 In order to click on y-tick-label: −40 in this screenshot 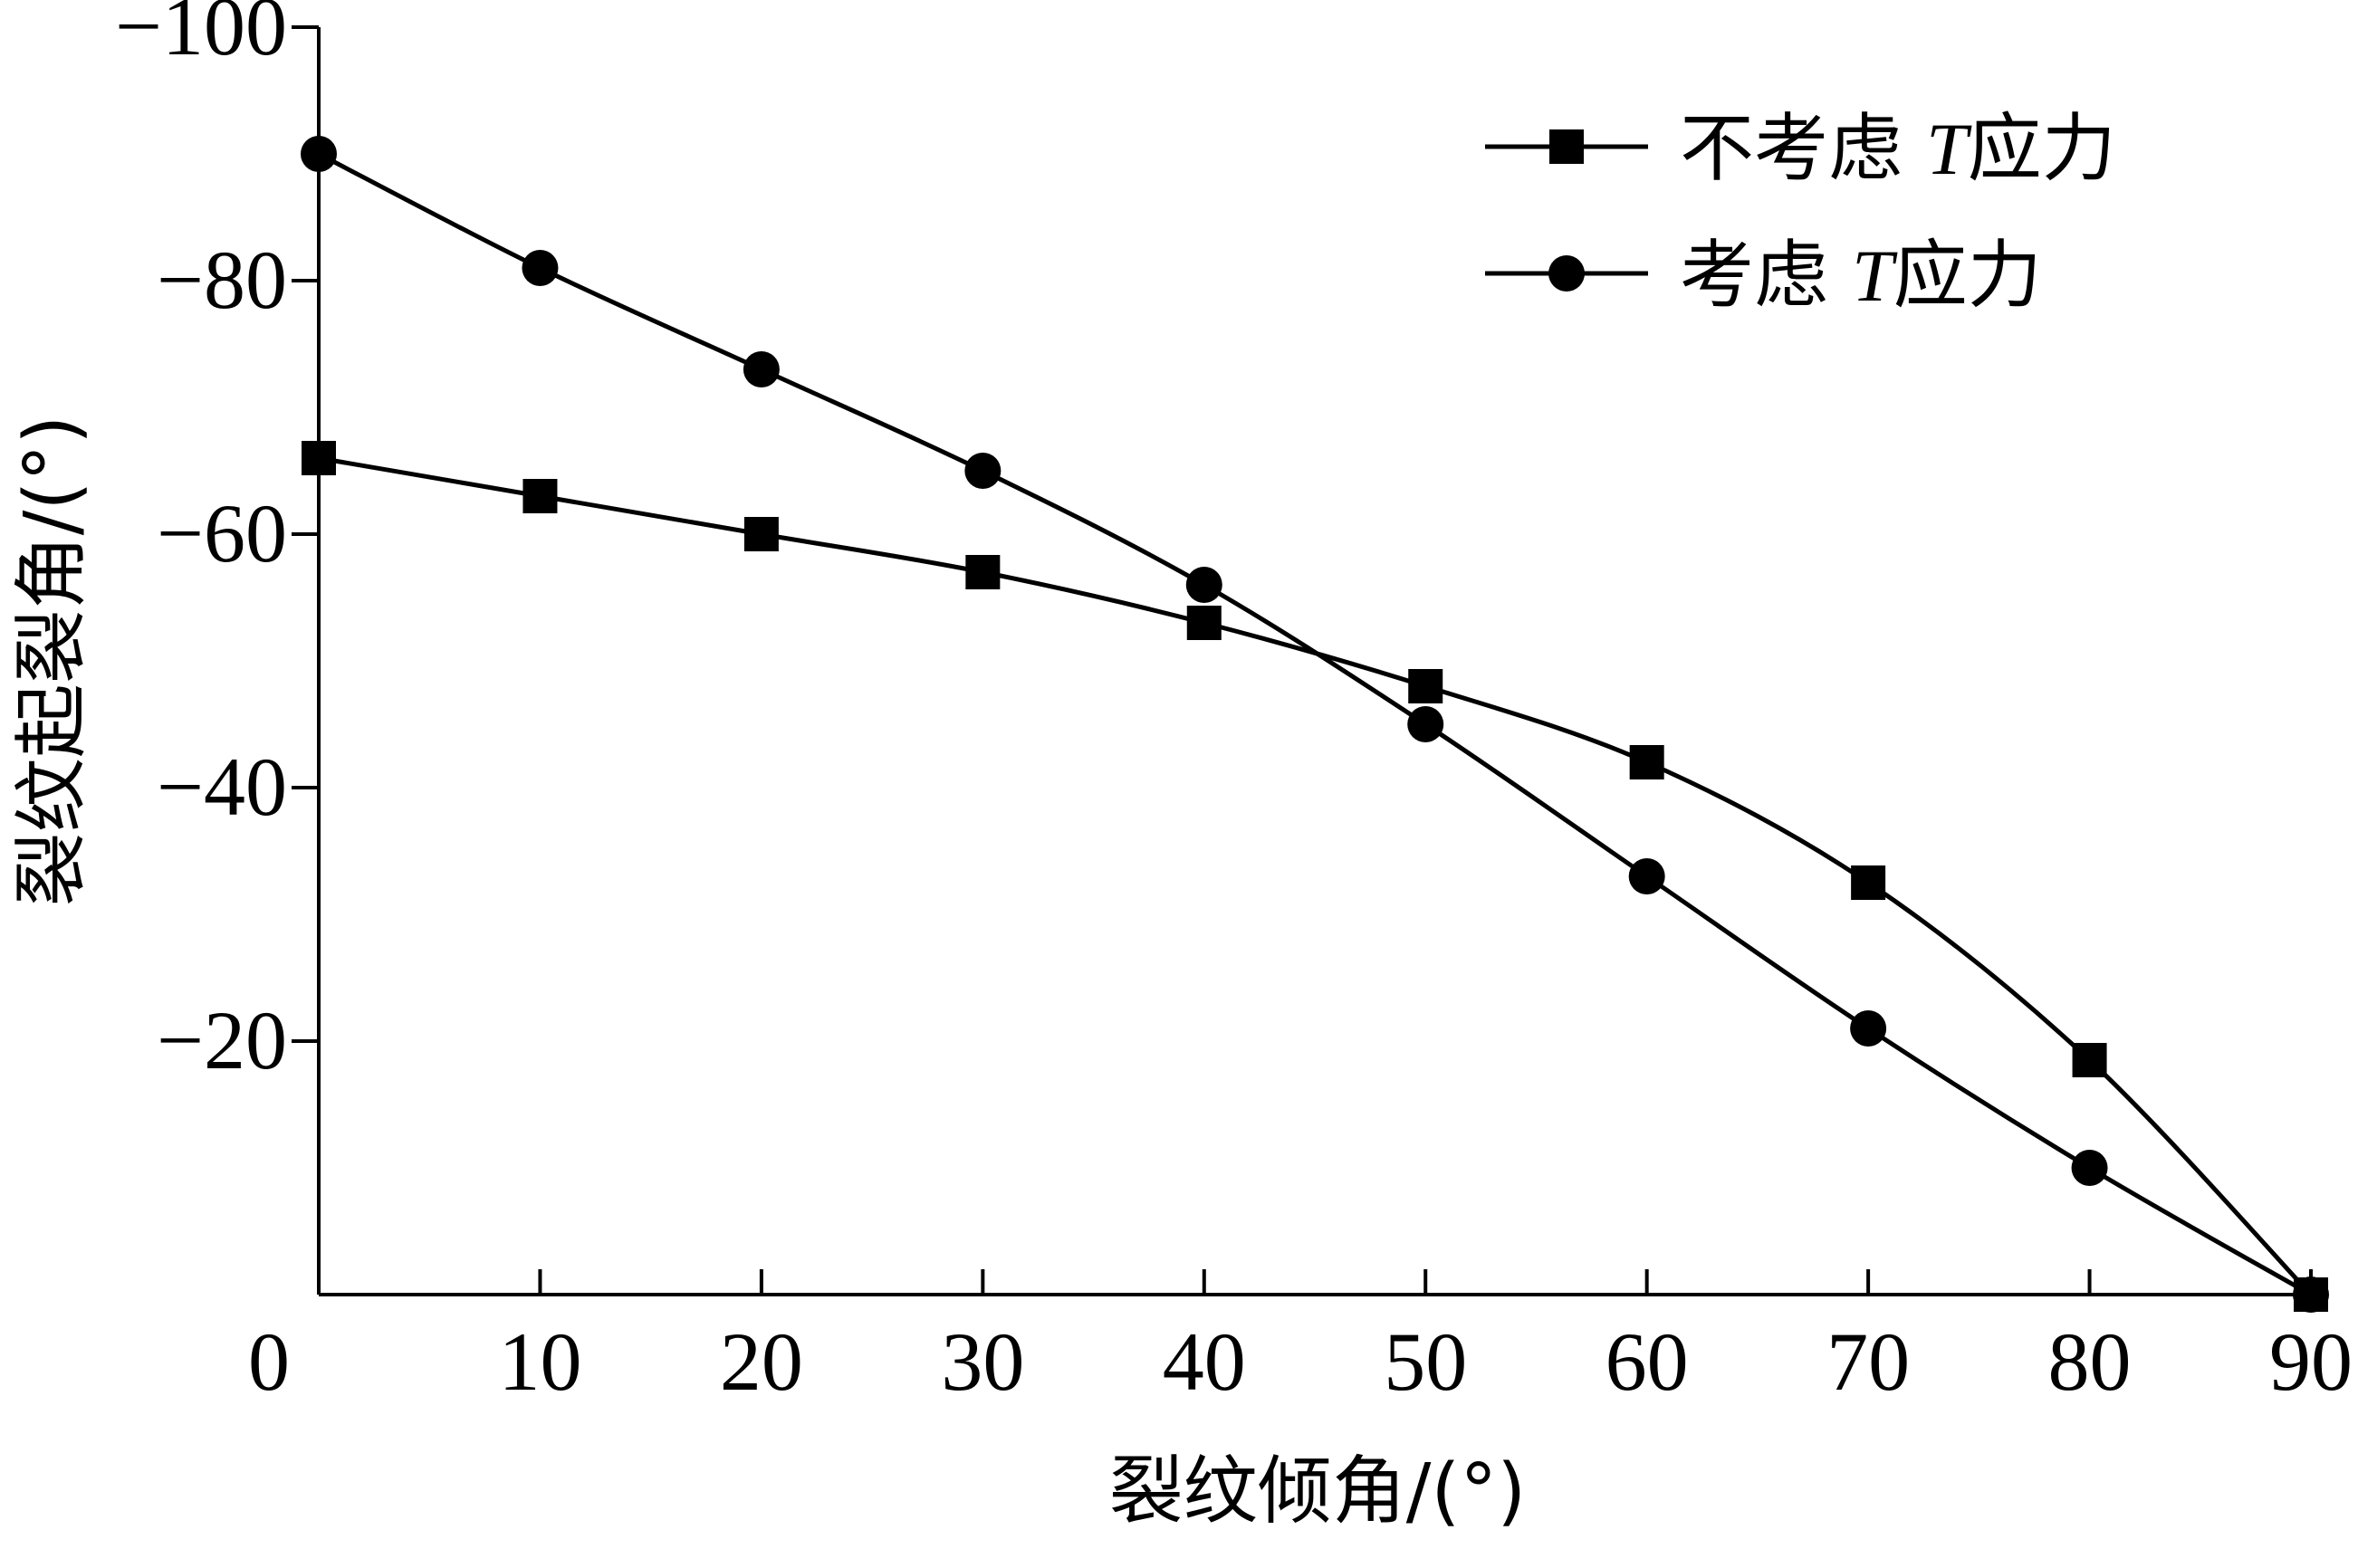, I will do `click(222, 787)`.